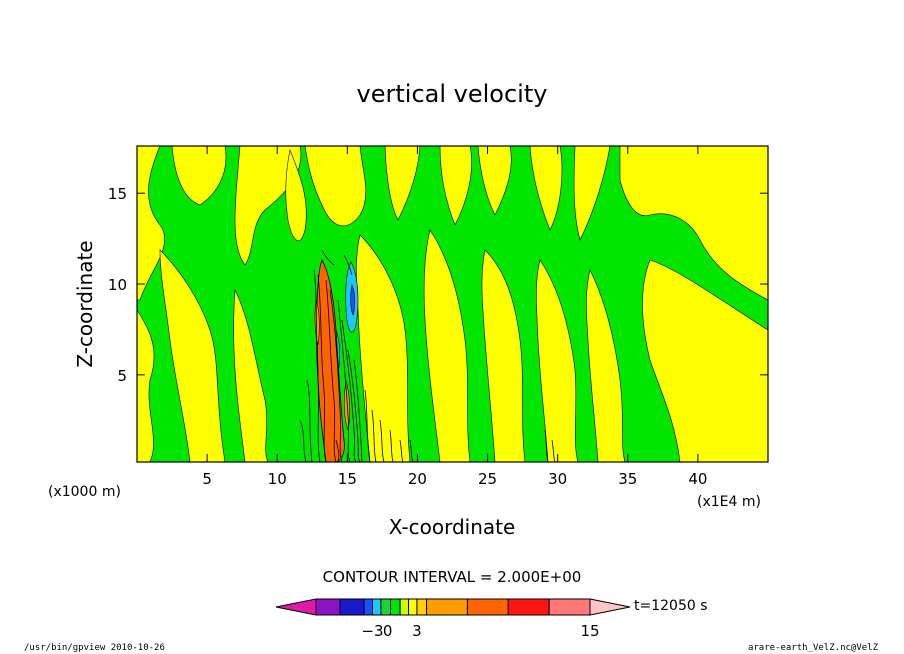 The width and height of the screenshot is (904, 654). Describe the element at coordinates (452, 527) in the screenshot. I see `x-axis-label: X-coordinate` at that location.